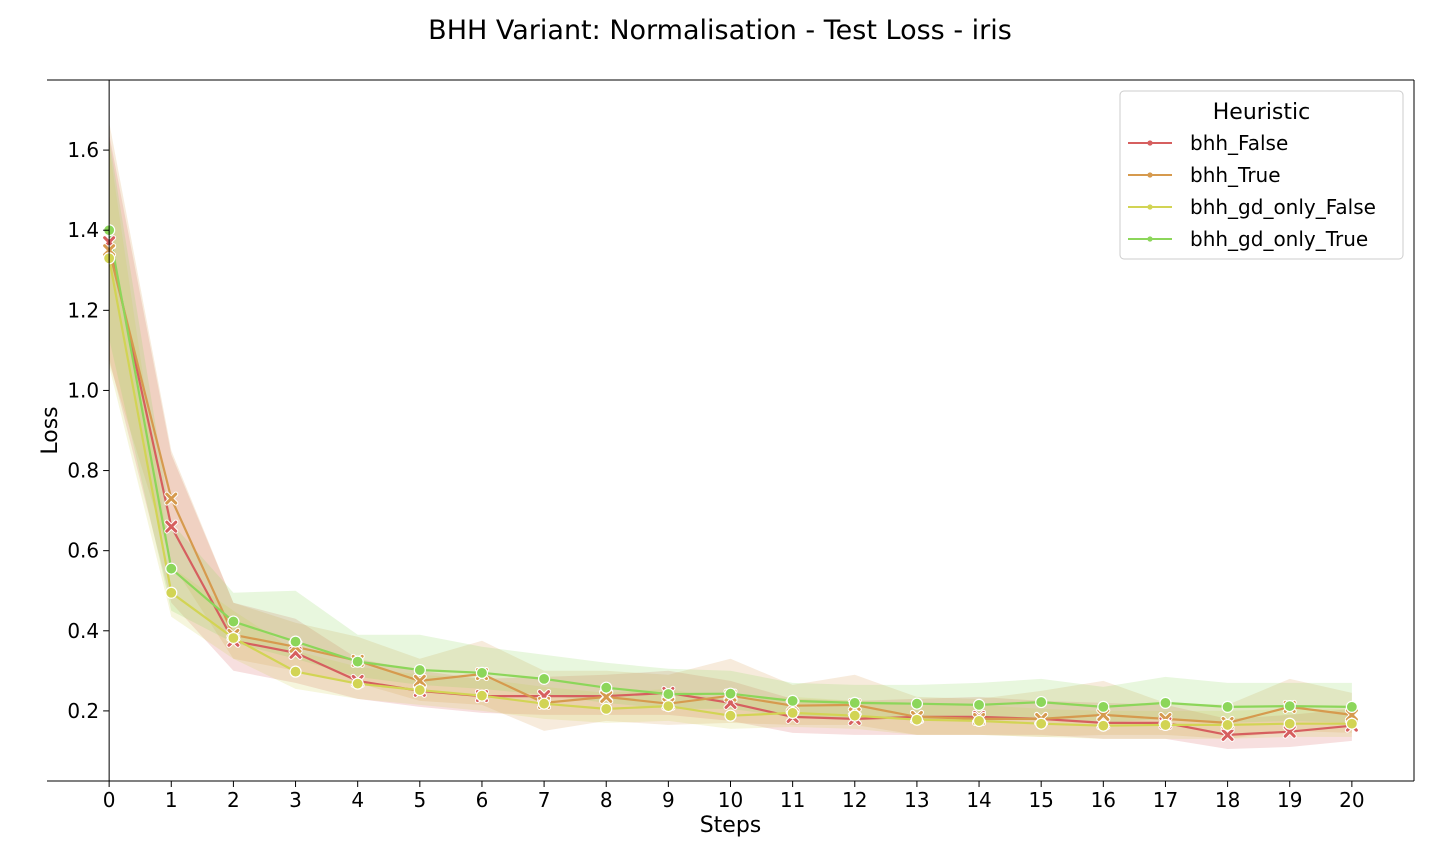  I want to click on x-tick-label: 10, so click(730, 800).